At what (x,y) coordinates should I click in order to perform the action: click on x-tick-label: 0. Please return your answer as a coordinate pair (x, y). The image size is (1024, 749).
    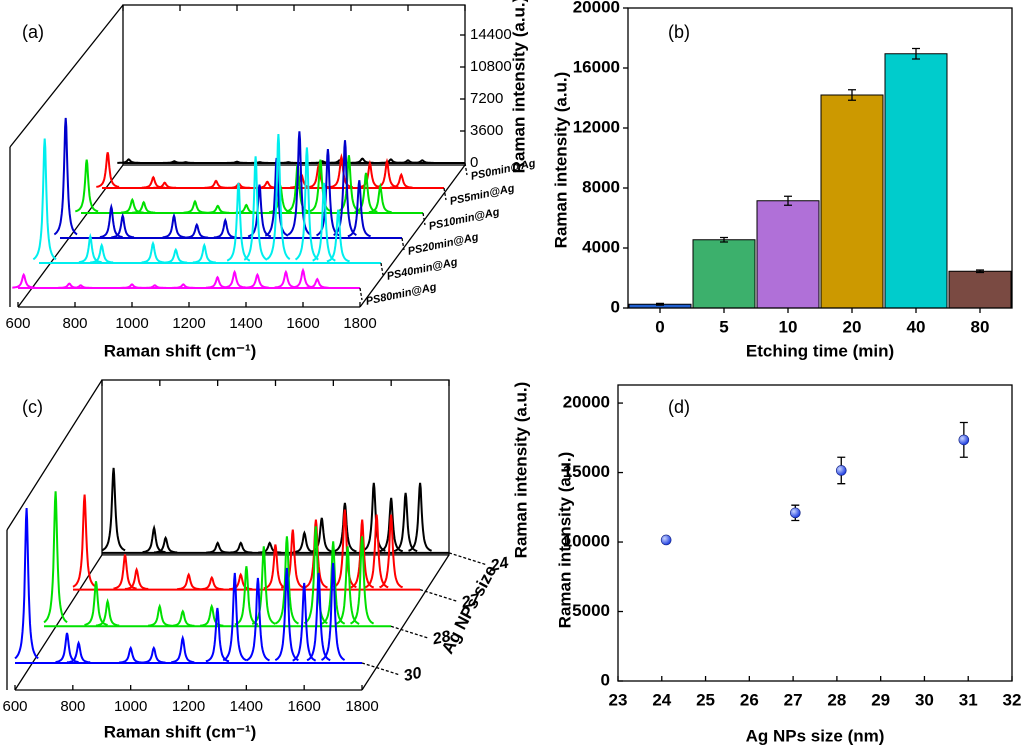
    Looking at the image, I should click on (659, 326).